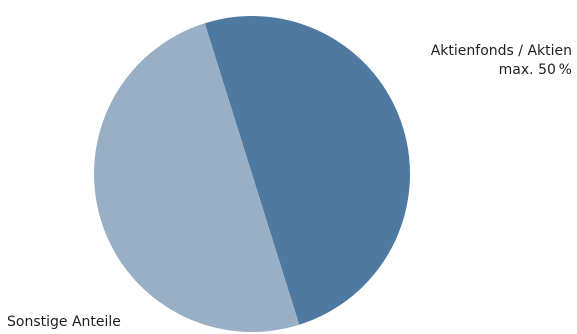 The height and width of the screenshot is (334, 577). What do you see at coordinates (535, 70) in the screenshot?
I see `slice-label-aktienfonds-line-2: max. 50 %` at bounding box center [535, 70].